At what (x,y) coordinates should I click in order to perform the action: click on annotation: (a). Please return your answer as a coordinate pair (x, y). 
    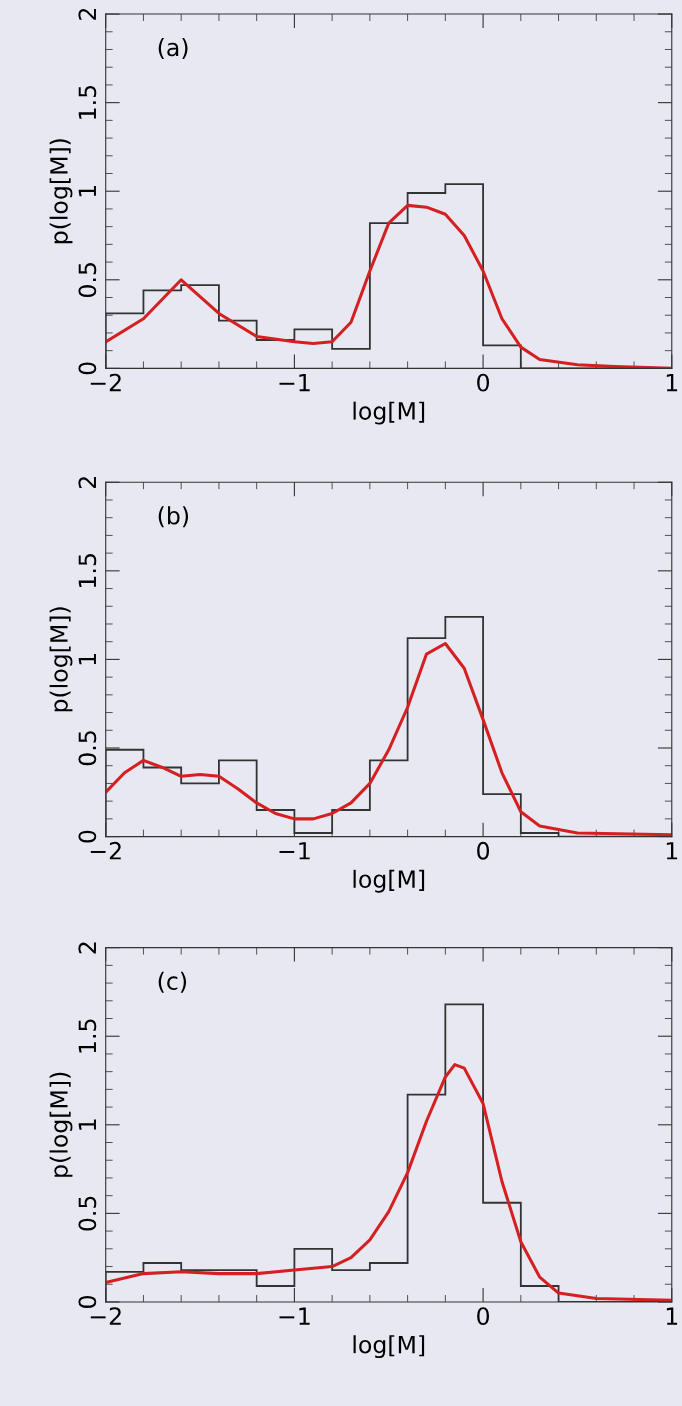
    Looking at the image, I should click on (173, 49).